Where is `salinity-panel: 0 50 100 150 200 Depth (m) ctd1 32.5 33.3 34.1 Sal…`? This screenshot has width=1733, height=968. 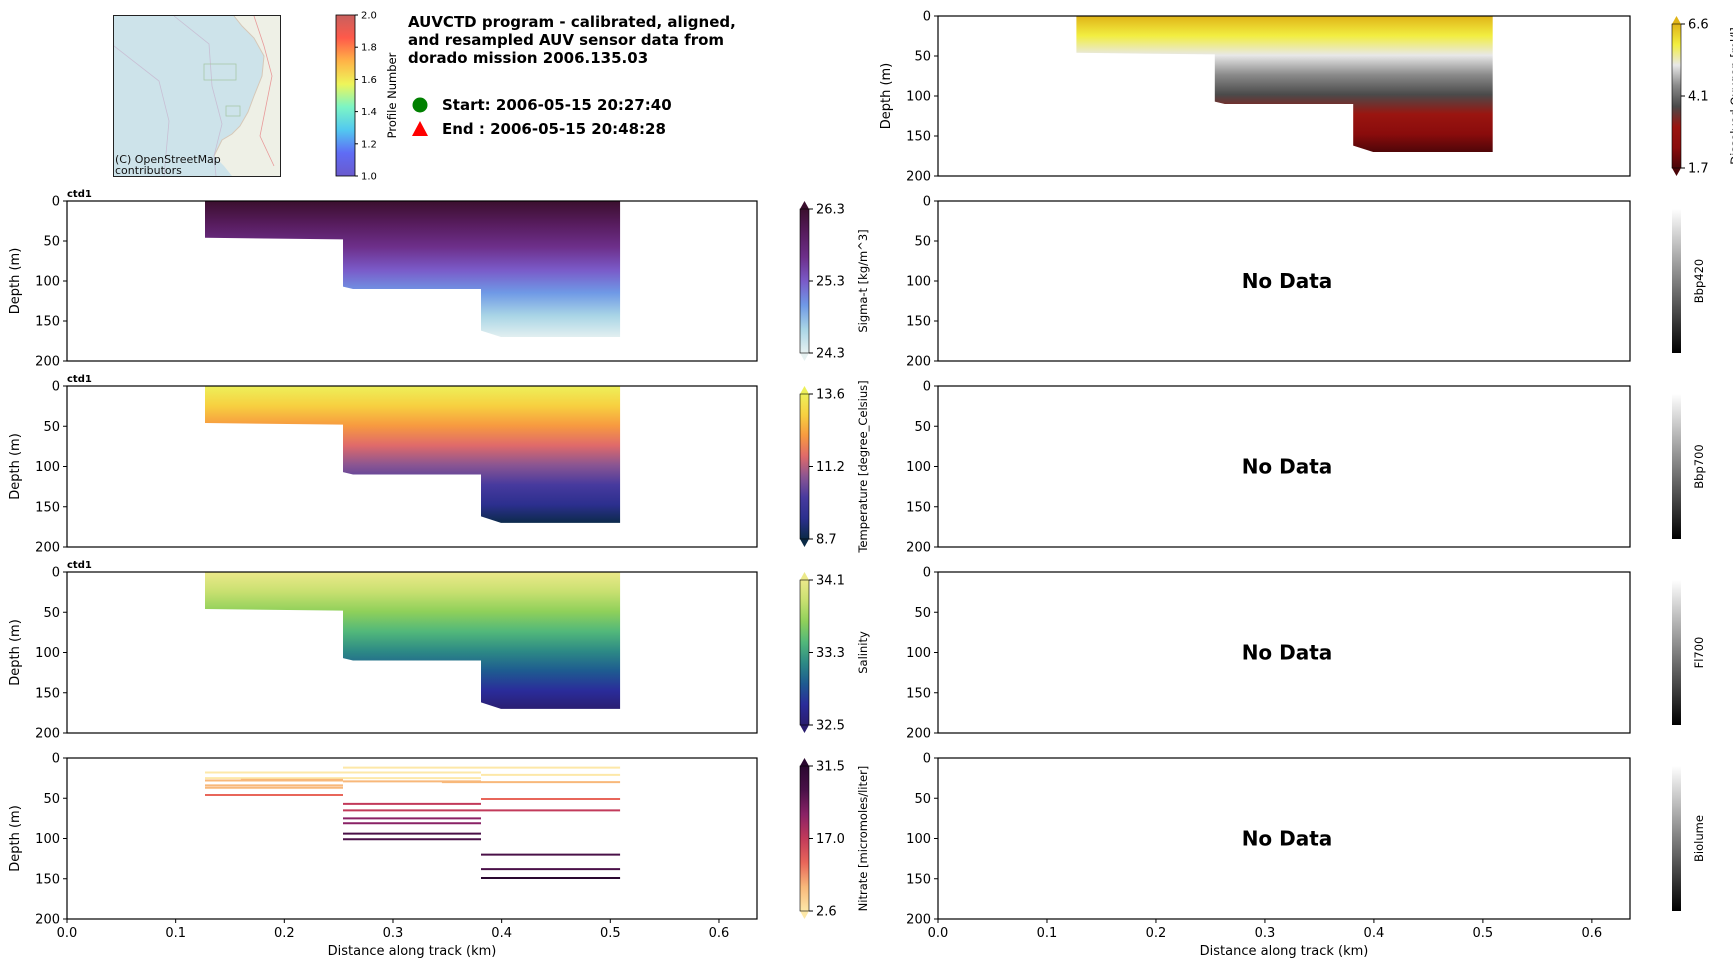 salinity-panel: 0 50 100 150 200 Depth (m) ctd1 32.5 33.3 34.1 Sal… is located at coordinates (439, 651).